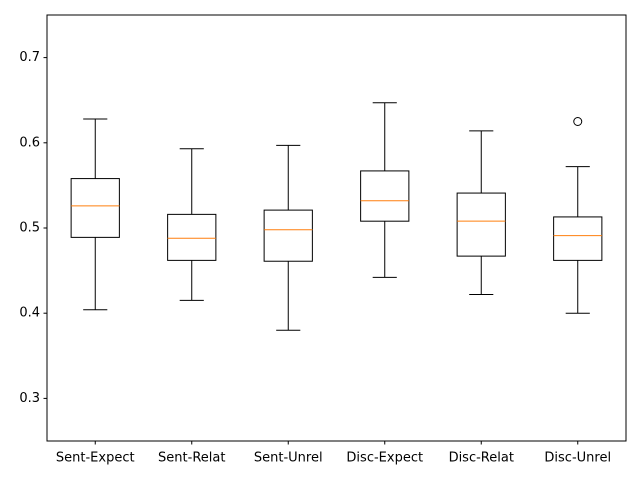 Image resolution: width=640 pixels, height=480 pixels. Describe the element at coordinates (29, 313) in the screenshot. I see `y-tick-label: 0.4` at that location.